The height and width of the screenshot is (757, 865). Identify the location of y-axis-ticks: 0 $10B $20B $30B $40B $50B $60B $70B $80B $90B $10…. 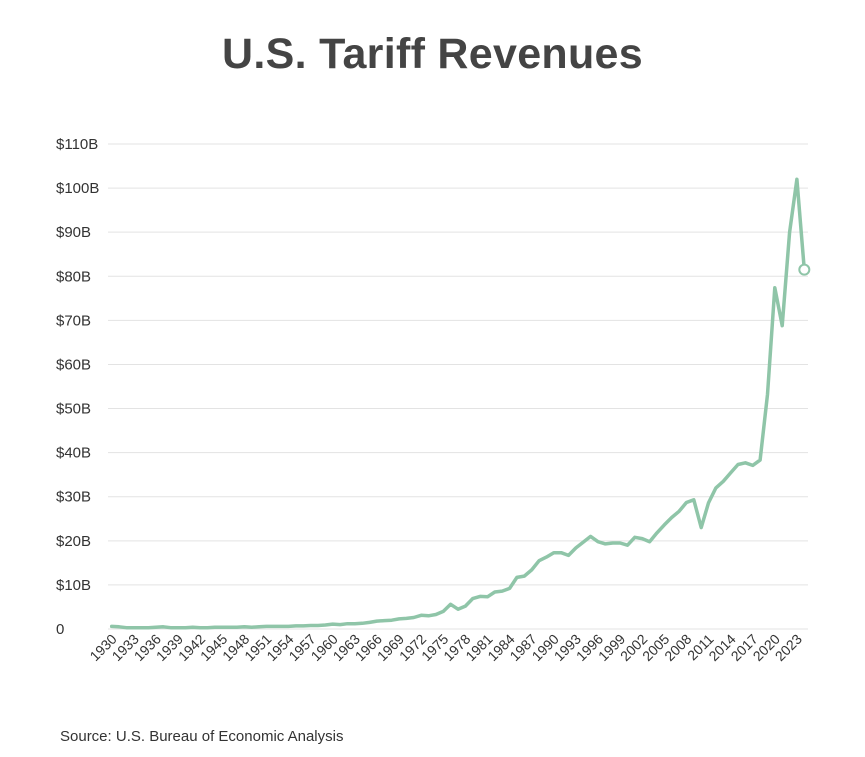
(77, 387).